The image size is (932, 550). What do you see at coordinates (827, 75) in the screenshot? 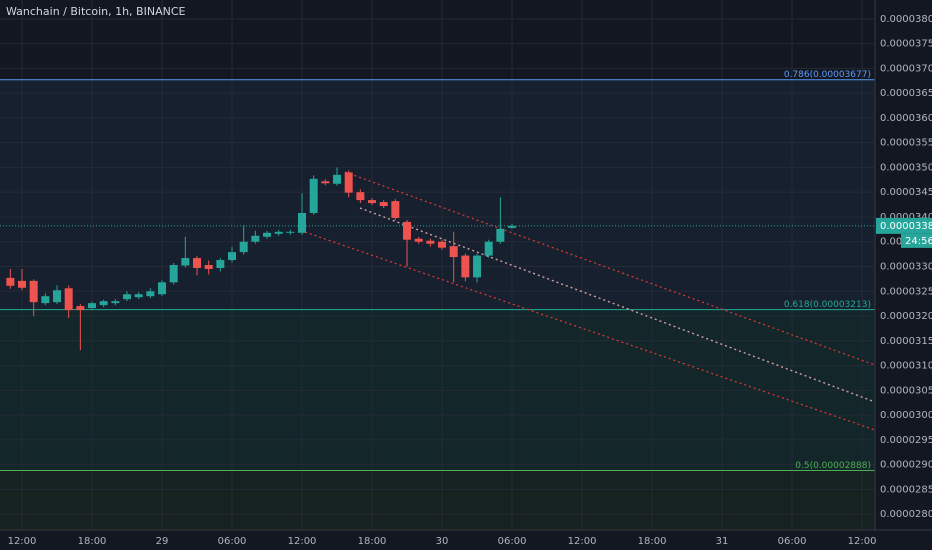
I see `fib-label: 0.786(0.00003677)` at bounding box center [827, 75].